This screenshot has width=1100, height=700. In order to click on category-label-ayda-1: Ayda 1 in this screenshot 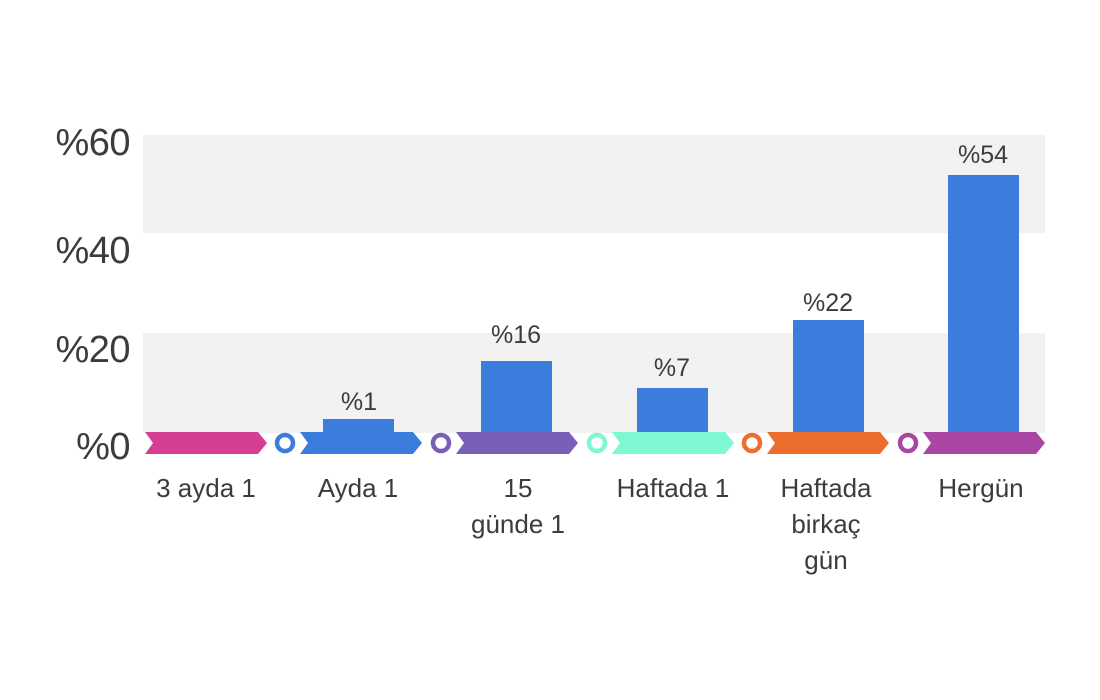, I will do `click(358, 488)`.